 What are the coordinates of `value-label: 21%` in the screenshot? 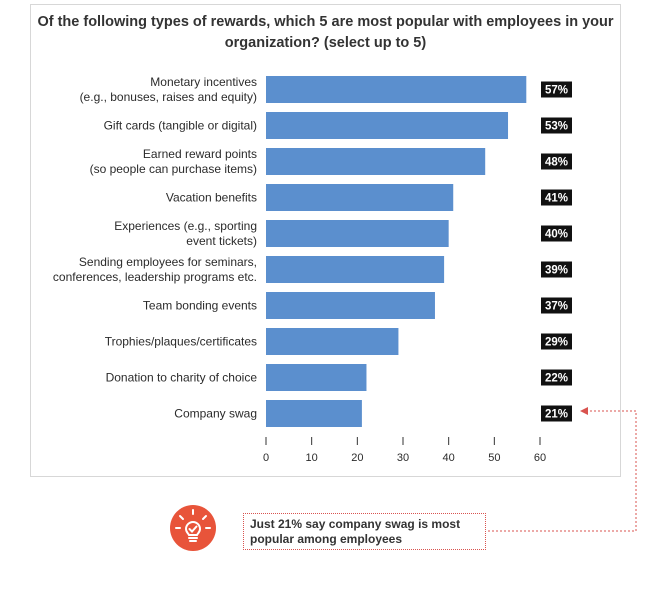 It's located at (556, 415).